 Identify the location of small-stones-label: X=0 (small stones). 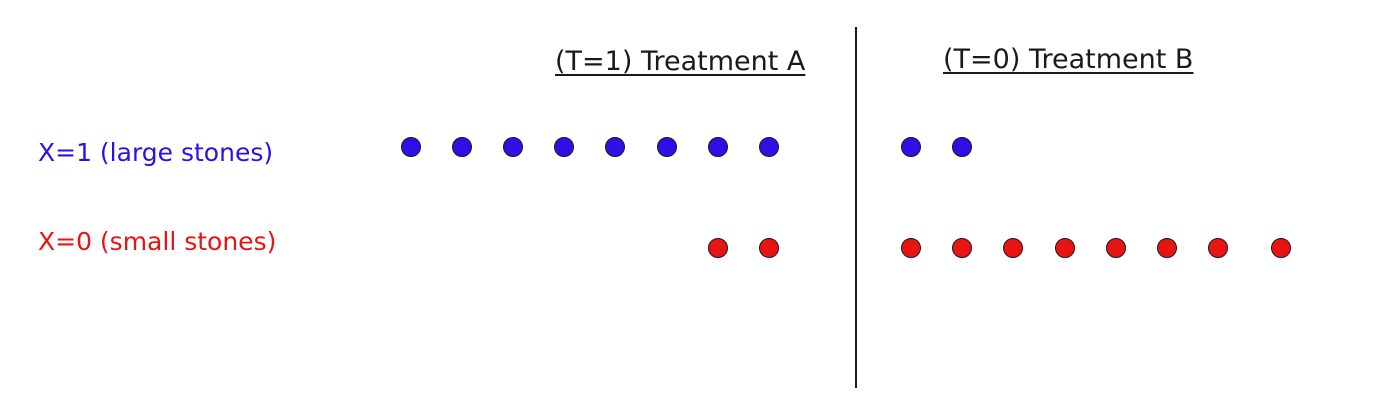
(157, 241).